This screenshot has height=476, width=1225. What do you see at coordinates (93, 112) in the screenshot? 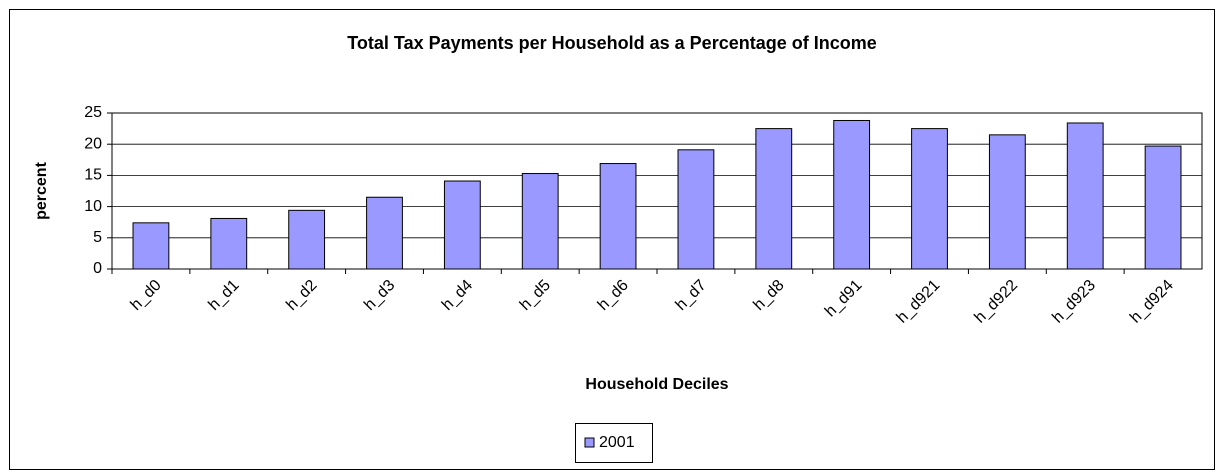
I see `y-tick-label: 25` at bounding box center [93, 112].